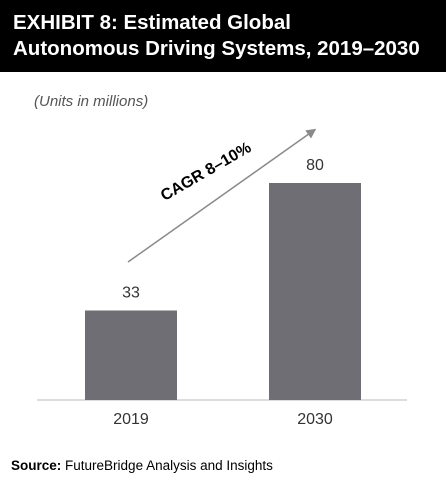 The width and height of the screenshot is (446, 486). What do you see at coordinates (152, 22) in the screenshot?
I see `chart-title-line-1: EXHIBIT 8: Estimated Global` at bounding box center [152, 22].